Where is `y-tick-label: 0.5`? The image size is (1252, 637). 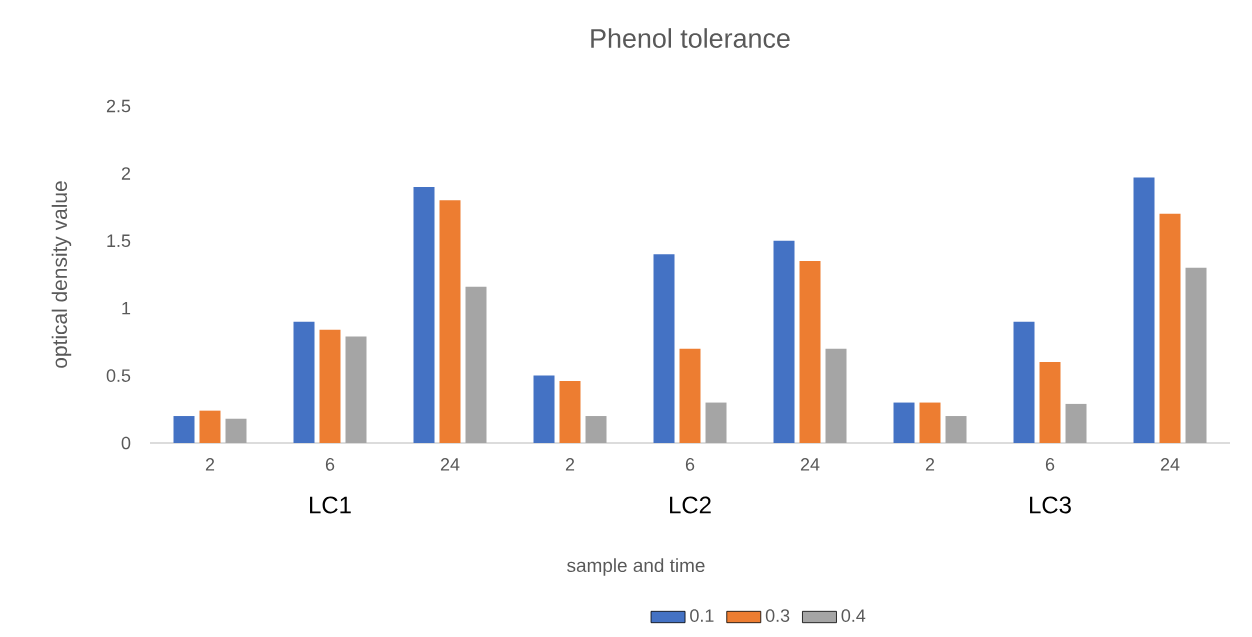 y-tick-label: 0.5 is located at coordinates (118, 375).